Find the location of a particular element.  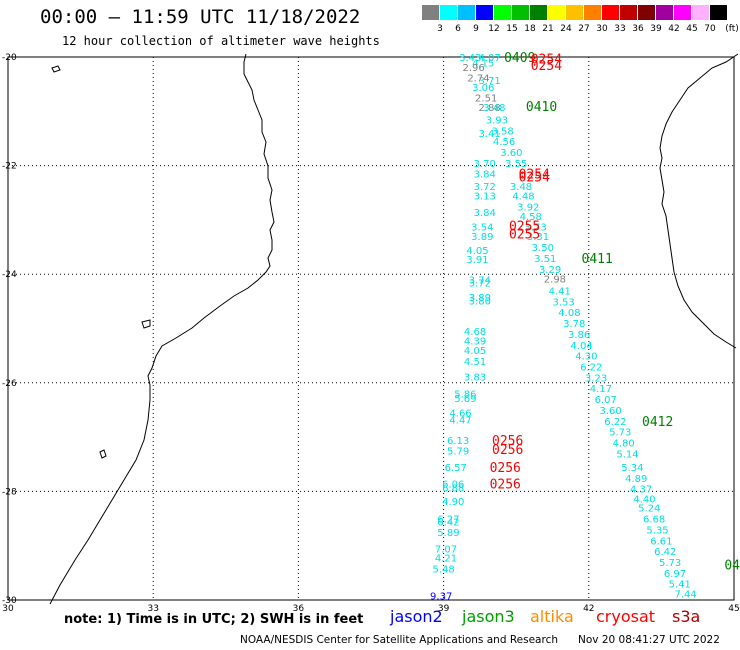

wave-height-value: 4.40 is located at coordinates (644, 499).